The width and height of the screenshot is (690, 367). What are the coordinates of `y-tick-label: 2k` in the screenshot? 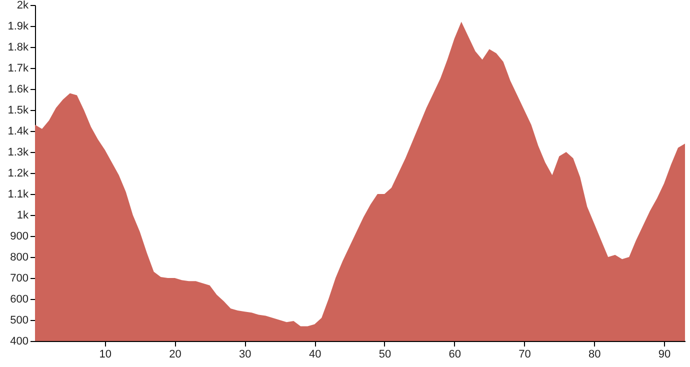 It's located at (22, 6).